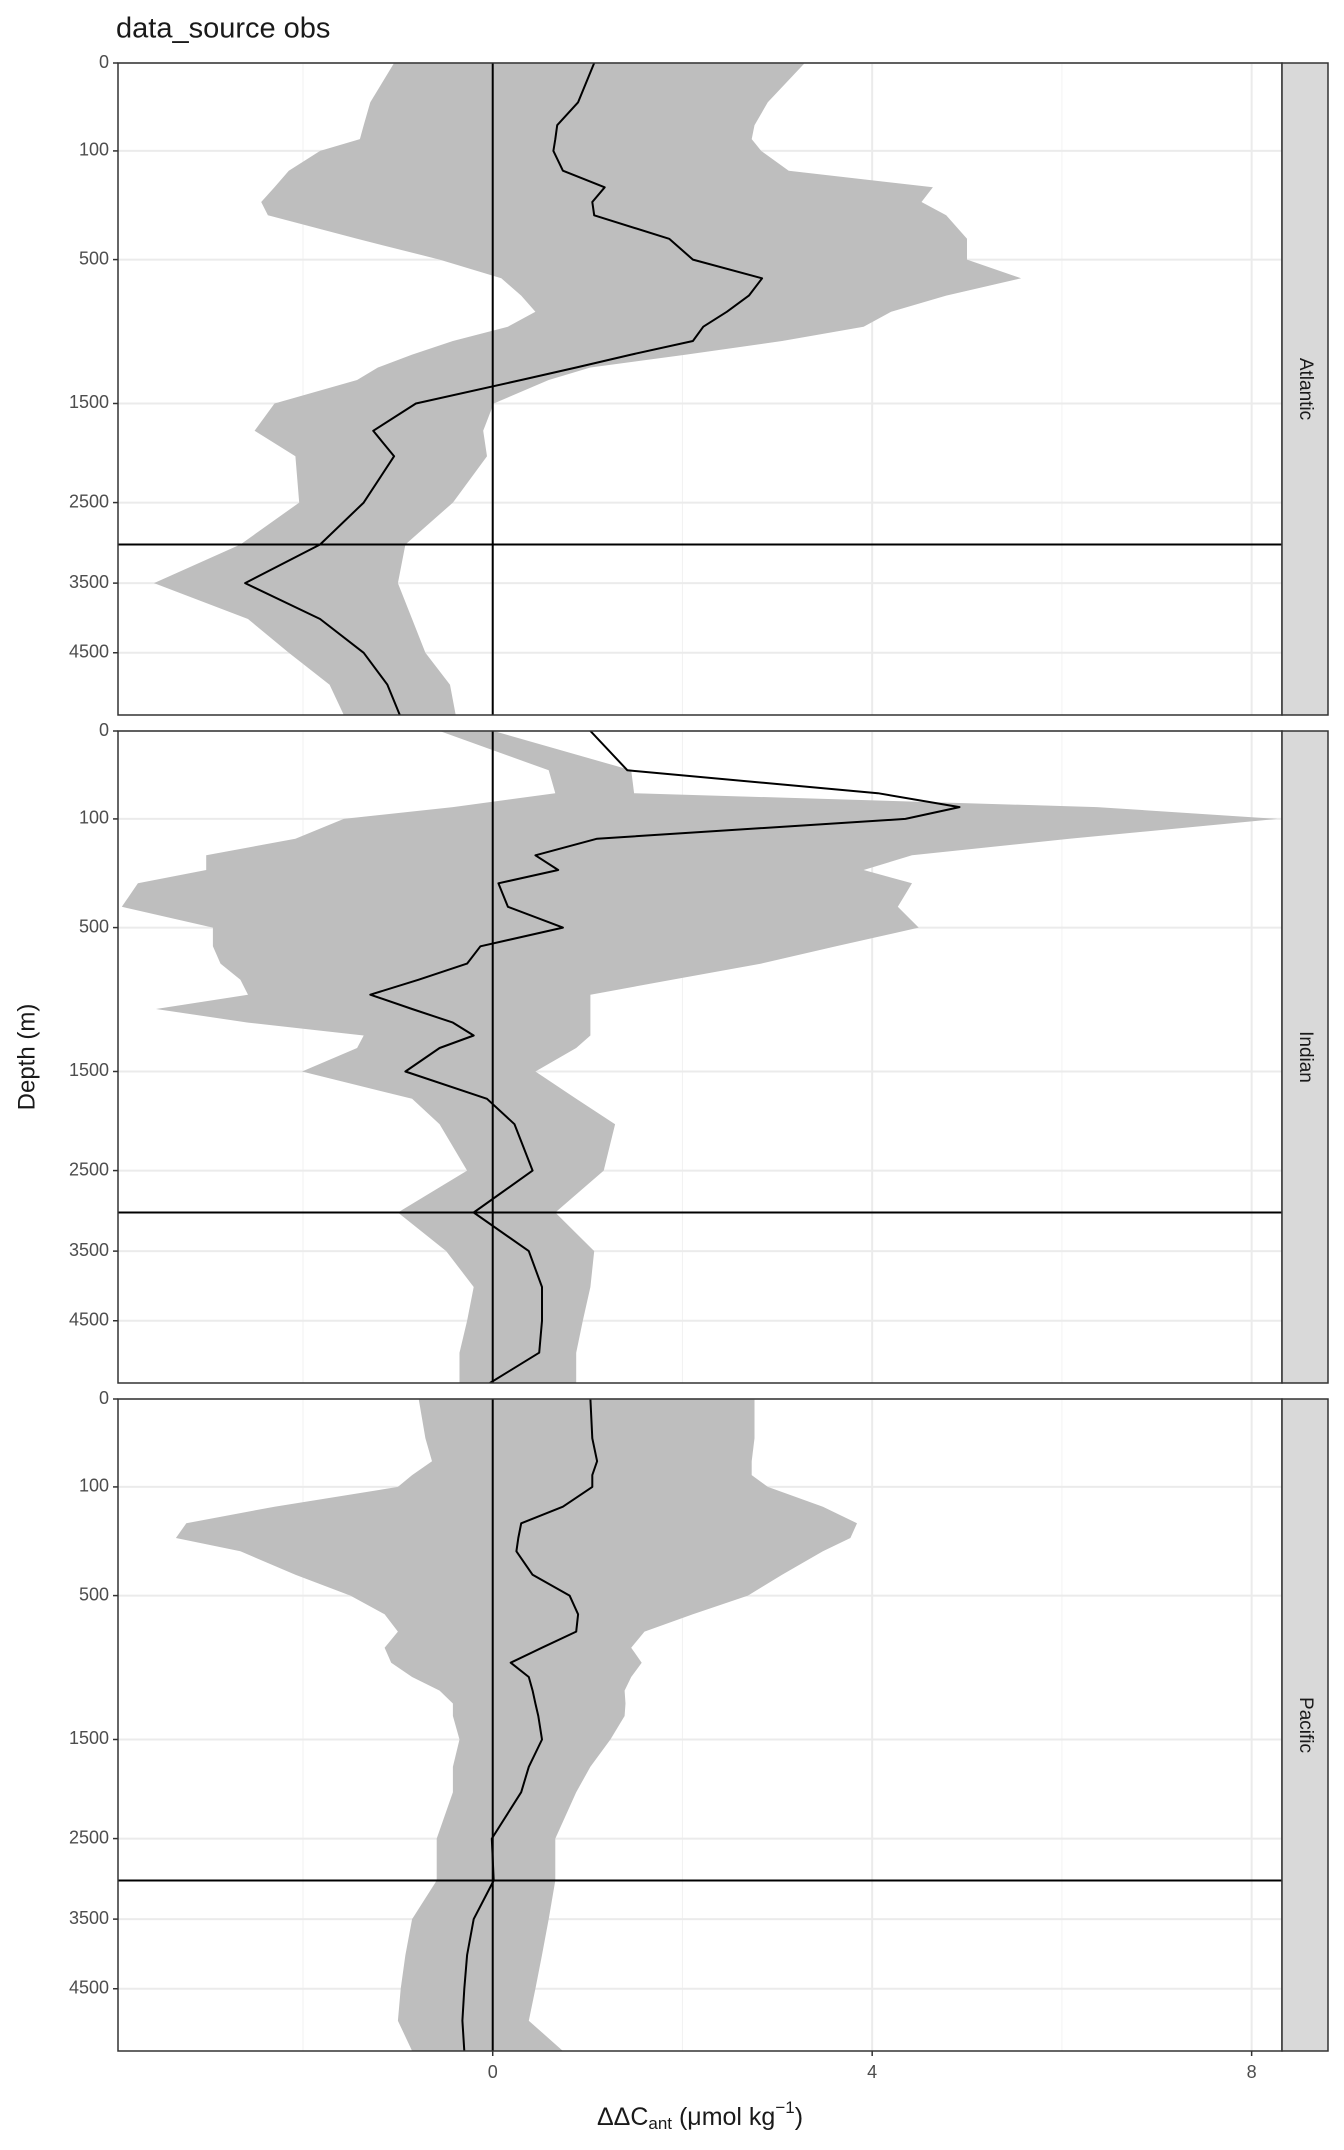 The image size is (1344, 2150). I want to click on x-title-sup: −1, so click(784, 2107).